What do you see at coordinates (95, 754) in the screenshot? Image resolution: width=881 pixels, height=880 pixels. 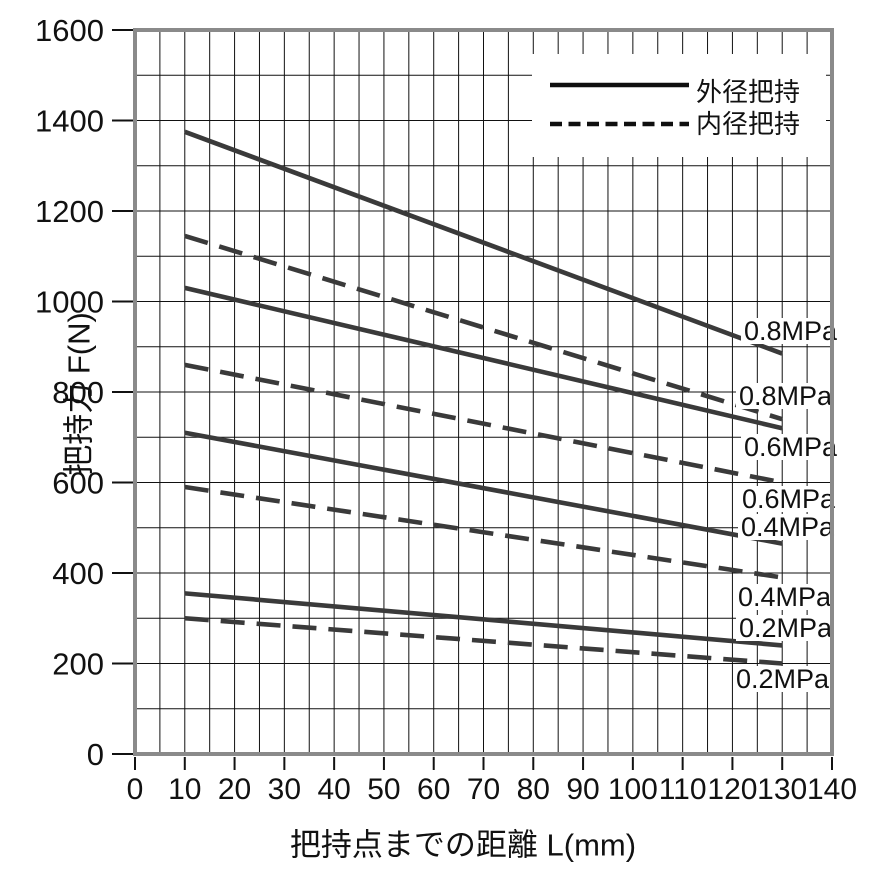 I see `y-tick-label: 0` at bounding box center [95, 754].